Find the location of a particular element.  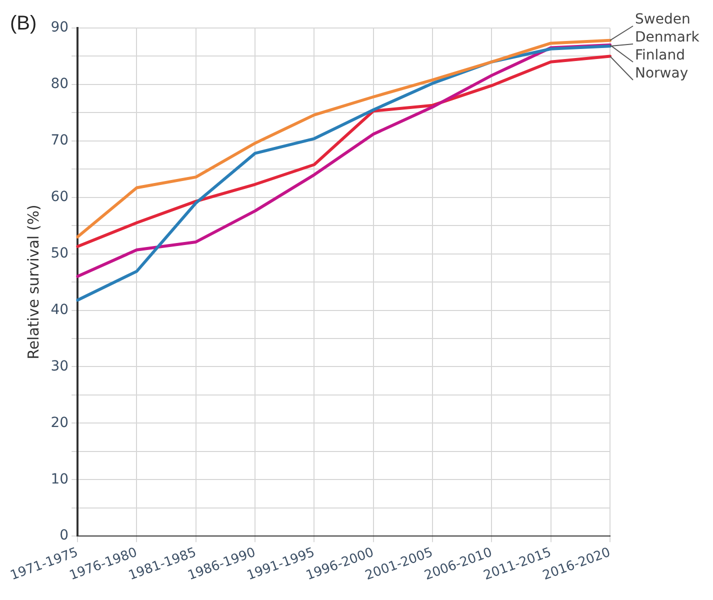

y-tick-label: 0 is located at coordinates (64, 536).